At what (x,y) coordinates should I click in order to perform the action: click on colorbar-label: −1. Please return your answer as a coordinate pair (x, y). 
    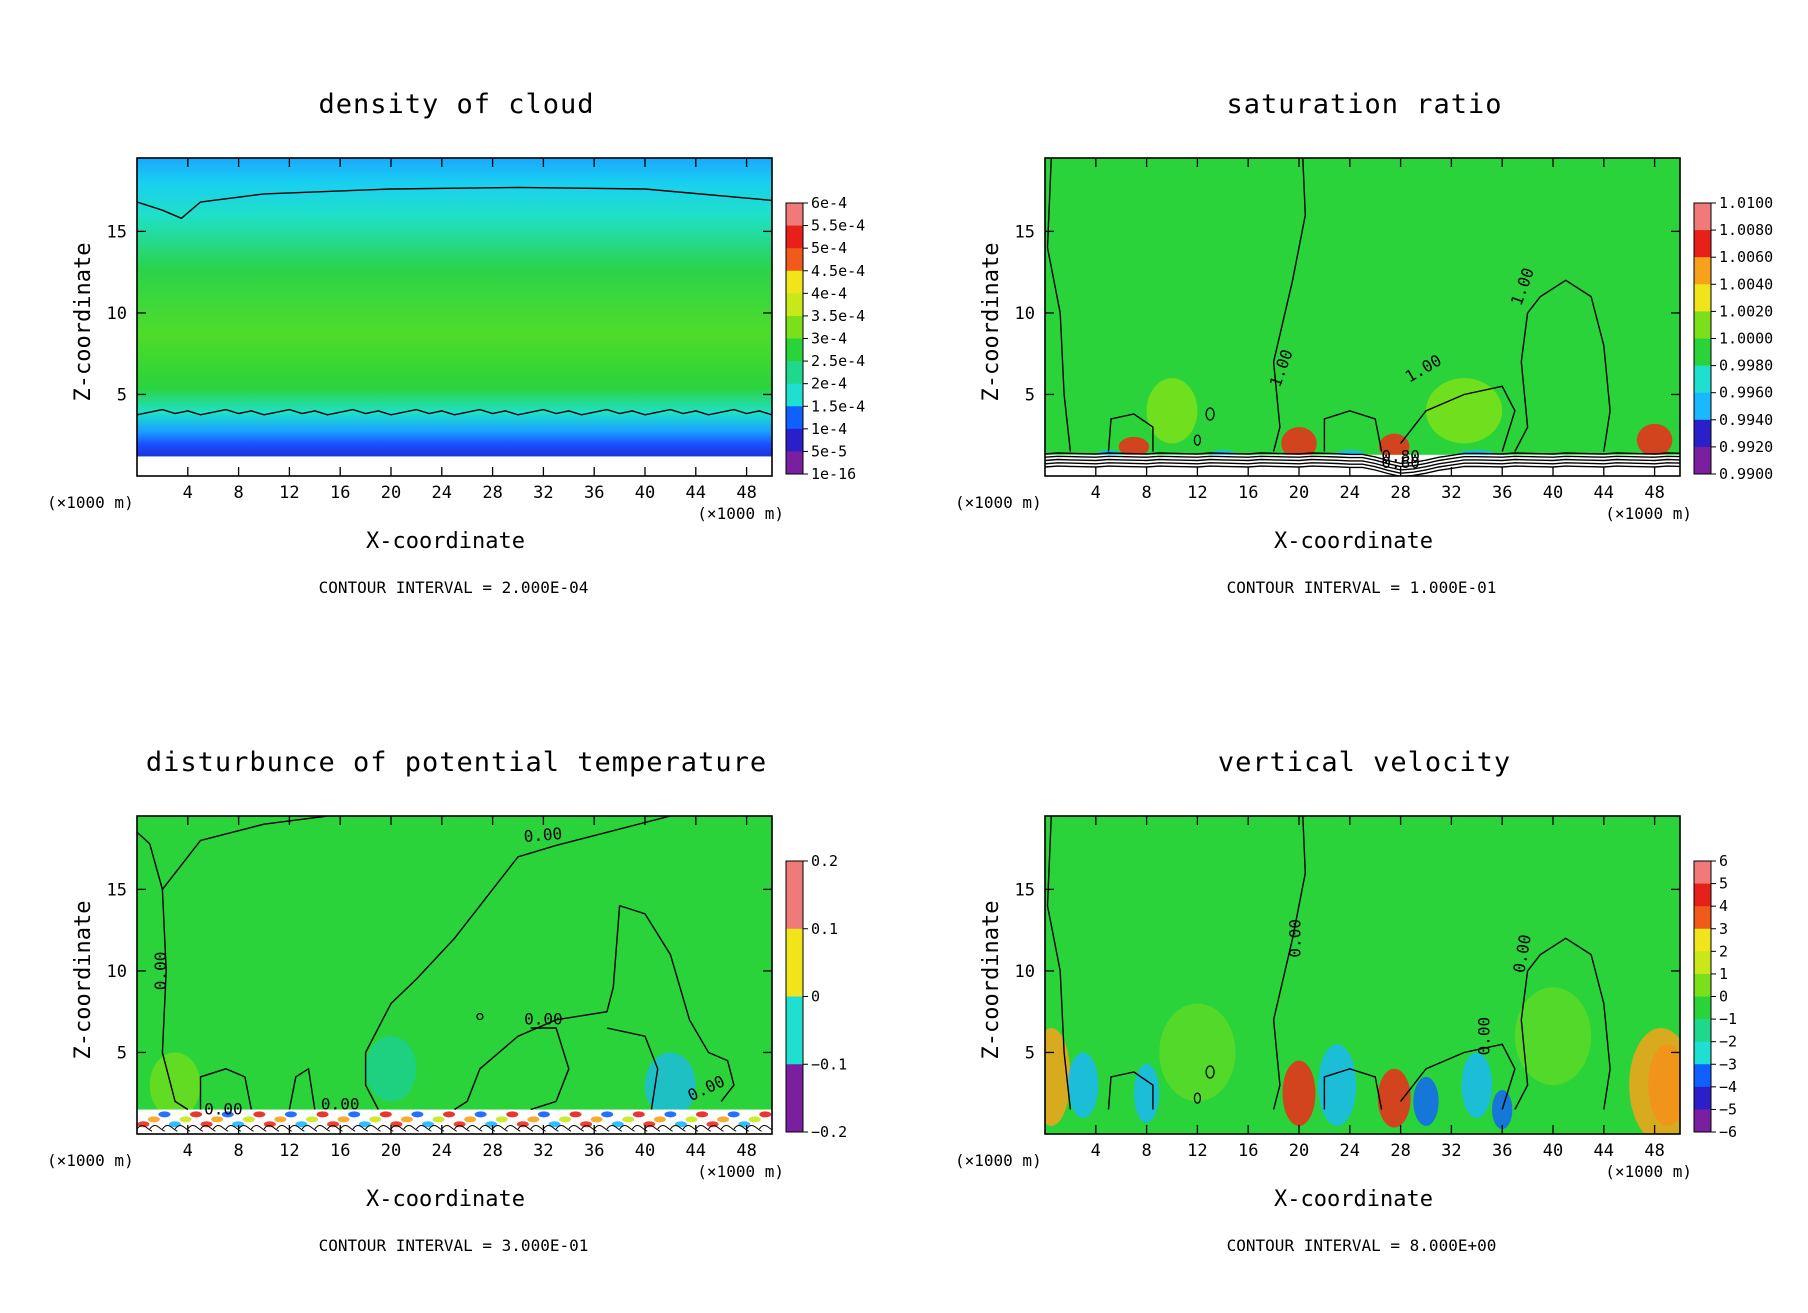
    Looking at the image, I should click on (1728, 1019).